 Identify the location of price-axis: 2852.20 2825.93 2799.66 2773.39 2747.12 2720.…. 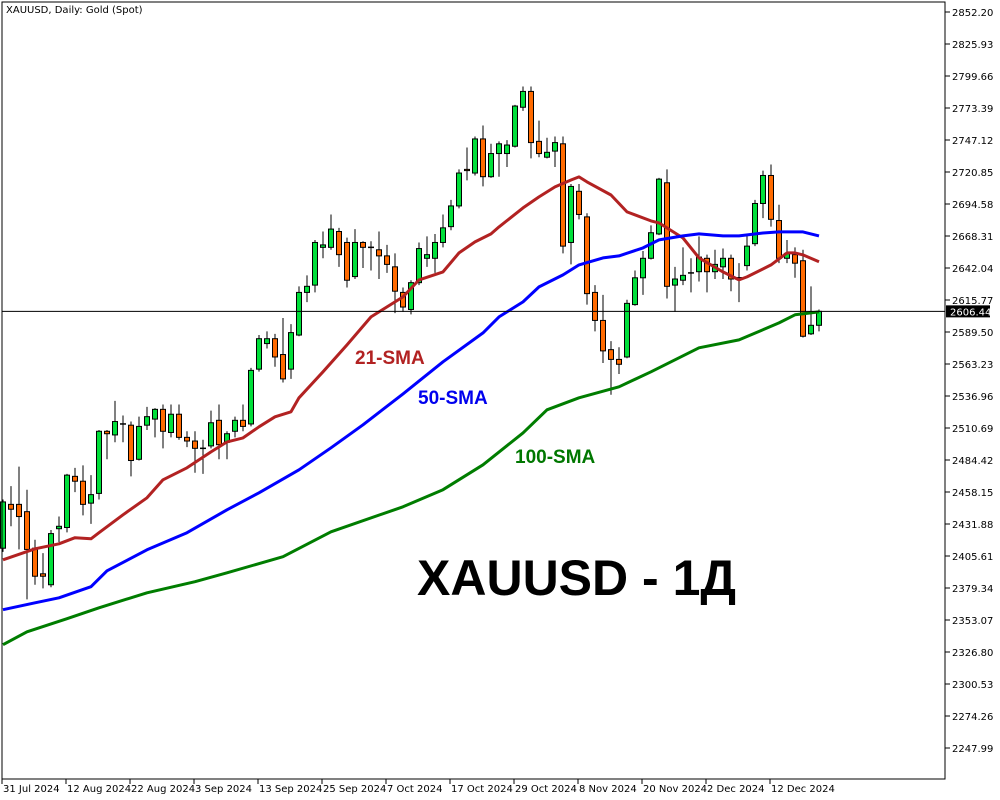
(969, 381).